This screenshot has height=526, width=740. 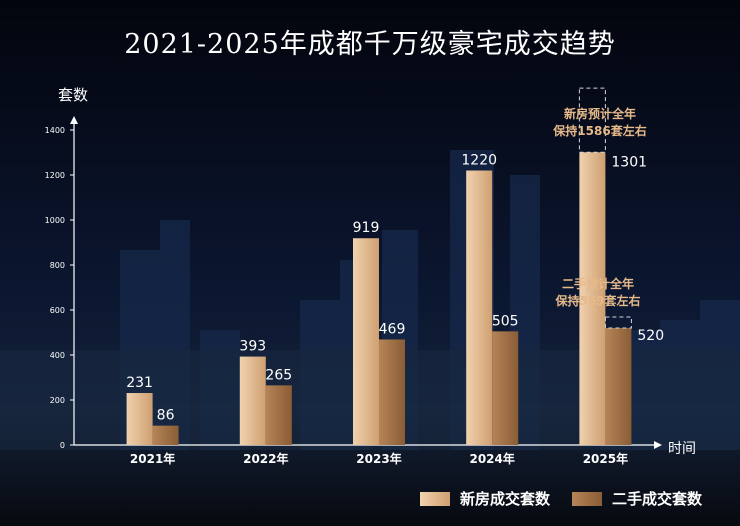 What do you see at coordinates (600, 131) in the screenshot?
I see `new-home-forecast-line-2: 保持1586套左右` at bounding box center [600, 131].